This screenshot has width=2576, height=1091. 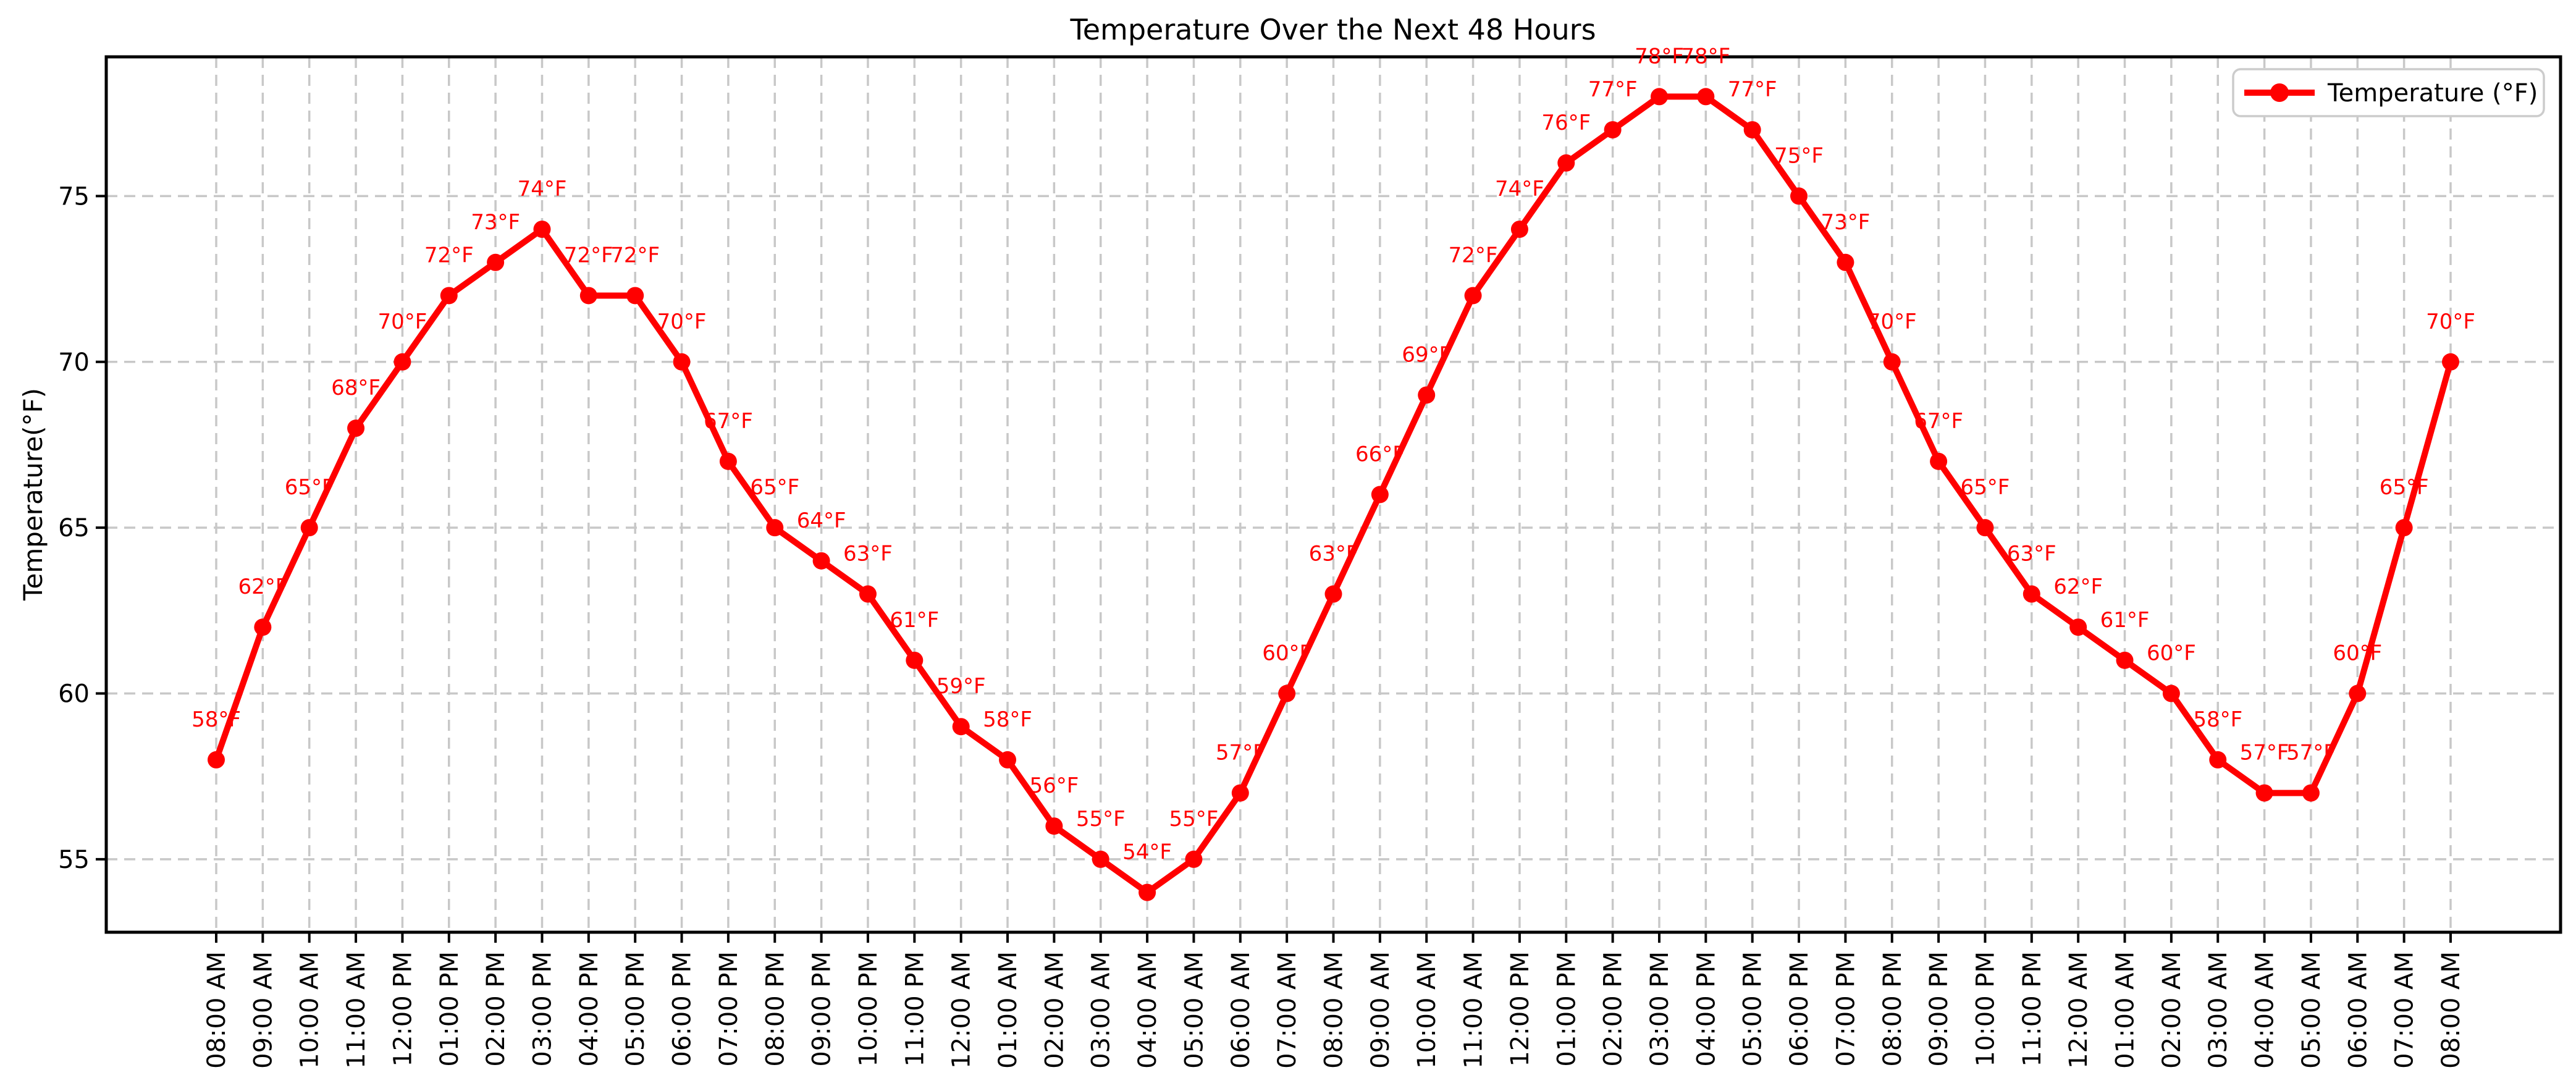 I want to click on legend-label: Temperature (°F), so click(x=2432, y=93).